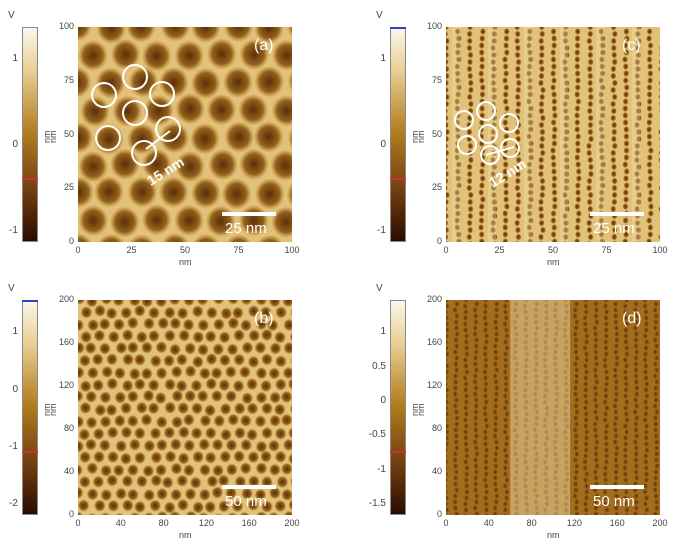 The height and width of the screenshot is (545, 683). What do you see at coordinates (13, 446) in the screenshot?
I see `colorbar-tick-label: -1` at bounding box center [13, 446].